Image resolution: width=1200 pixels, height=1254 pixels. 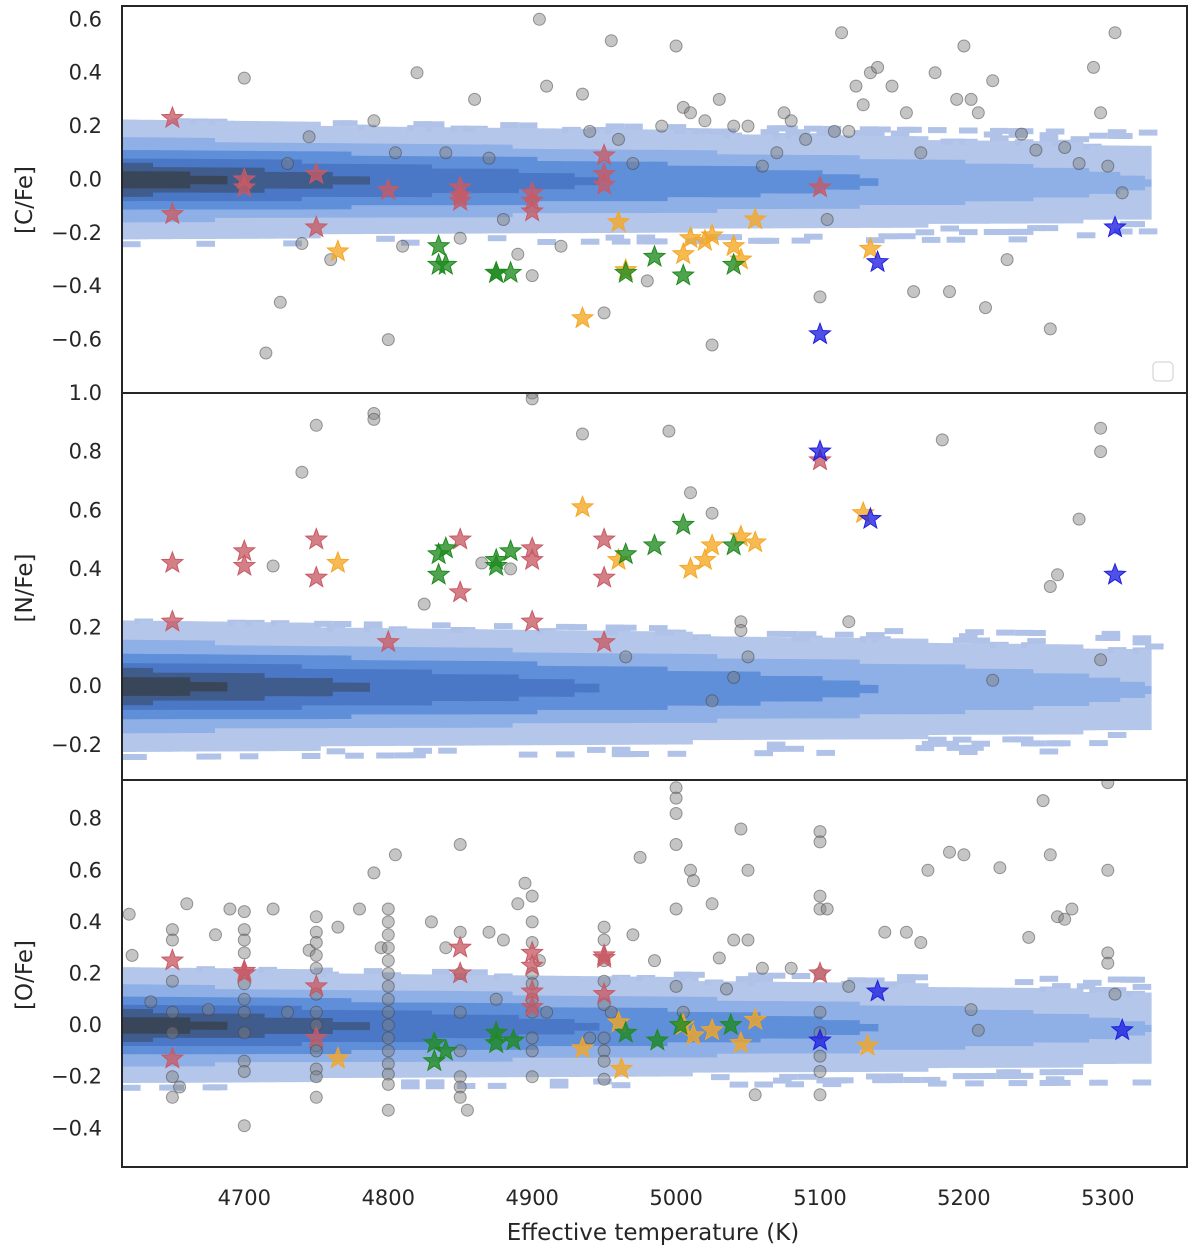 What do you see at coordinates (733, 245) in the screenshot?
I see `star-point` at bounding box center [733, 245].